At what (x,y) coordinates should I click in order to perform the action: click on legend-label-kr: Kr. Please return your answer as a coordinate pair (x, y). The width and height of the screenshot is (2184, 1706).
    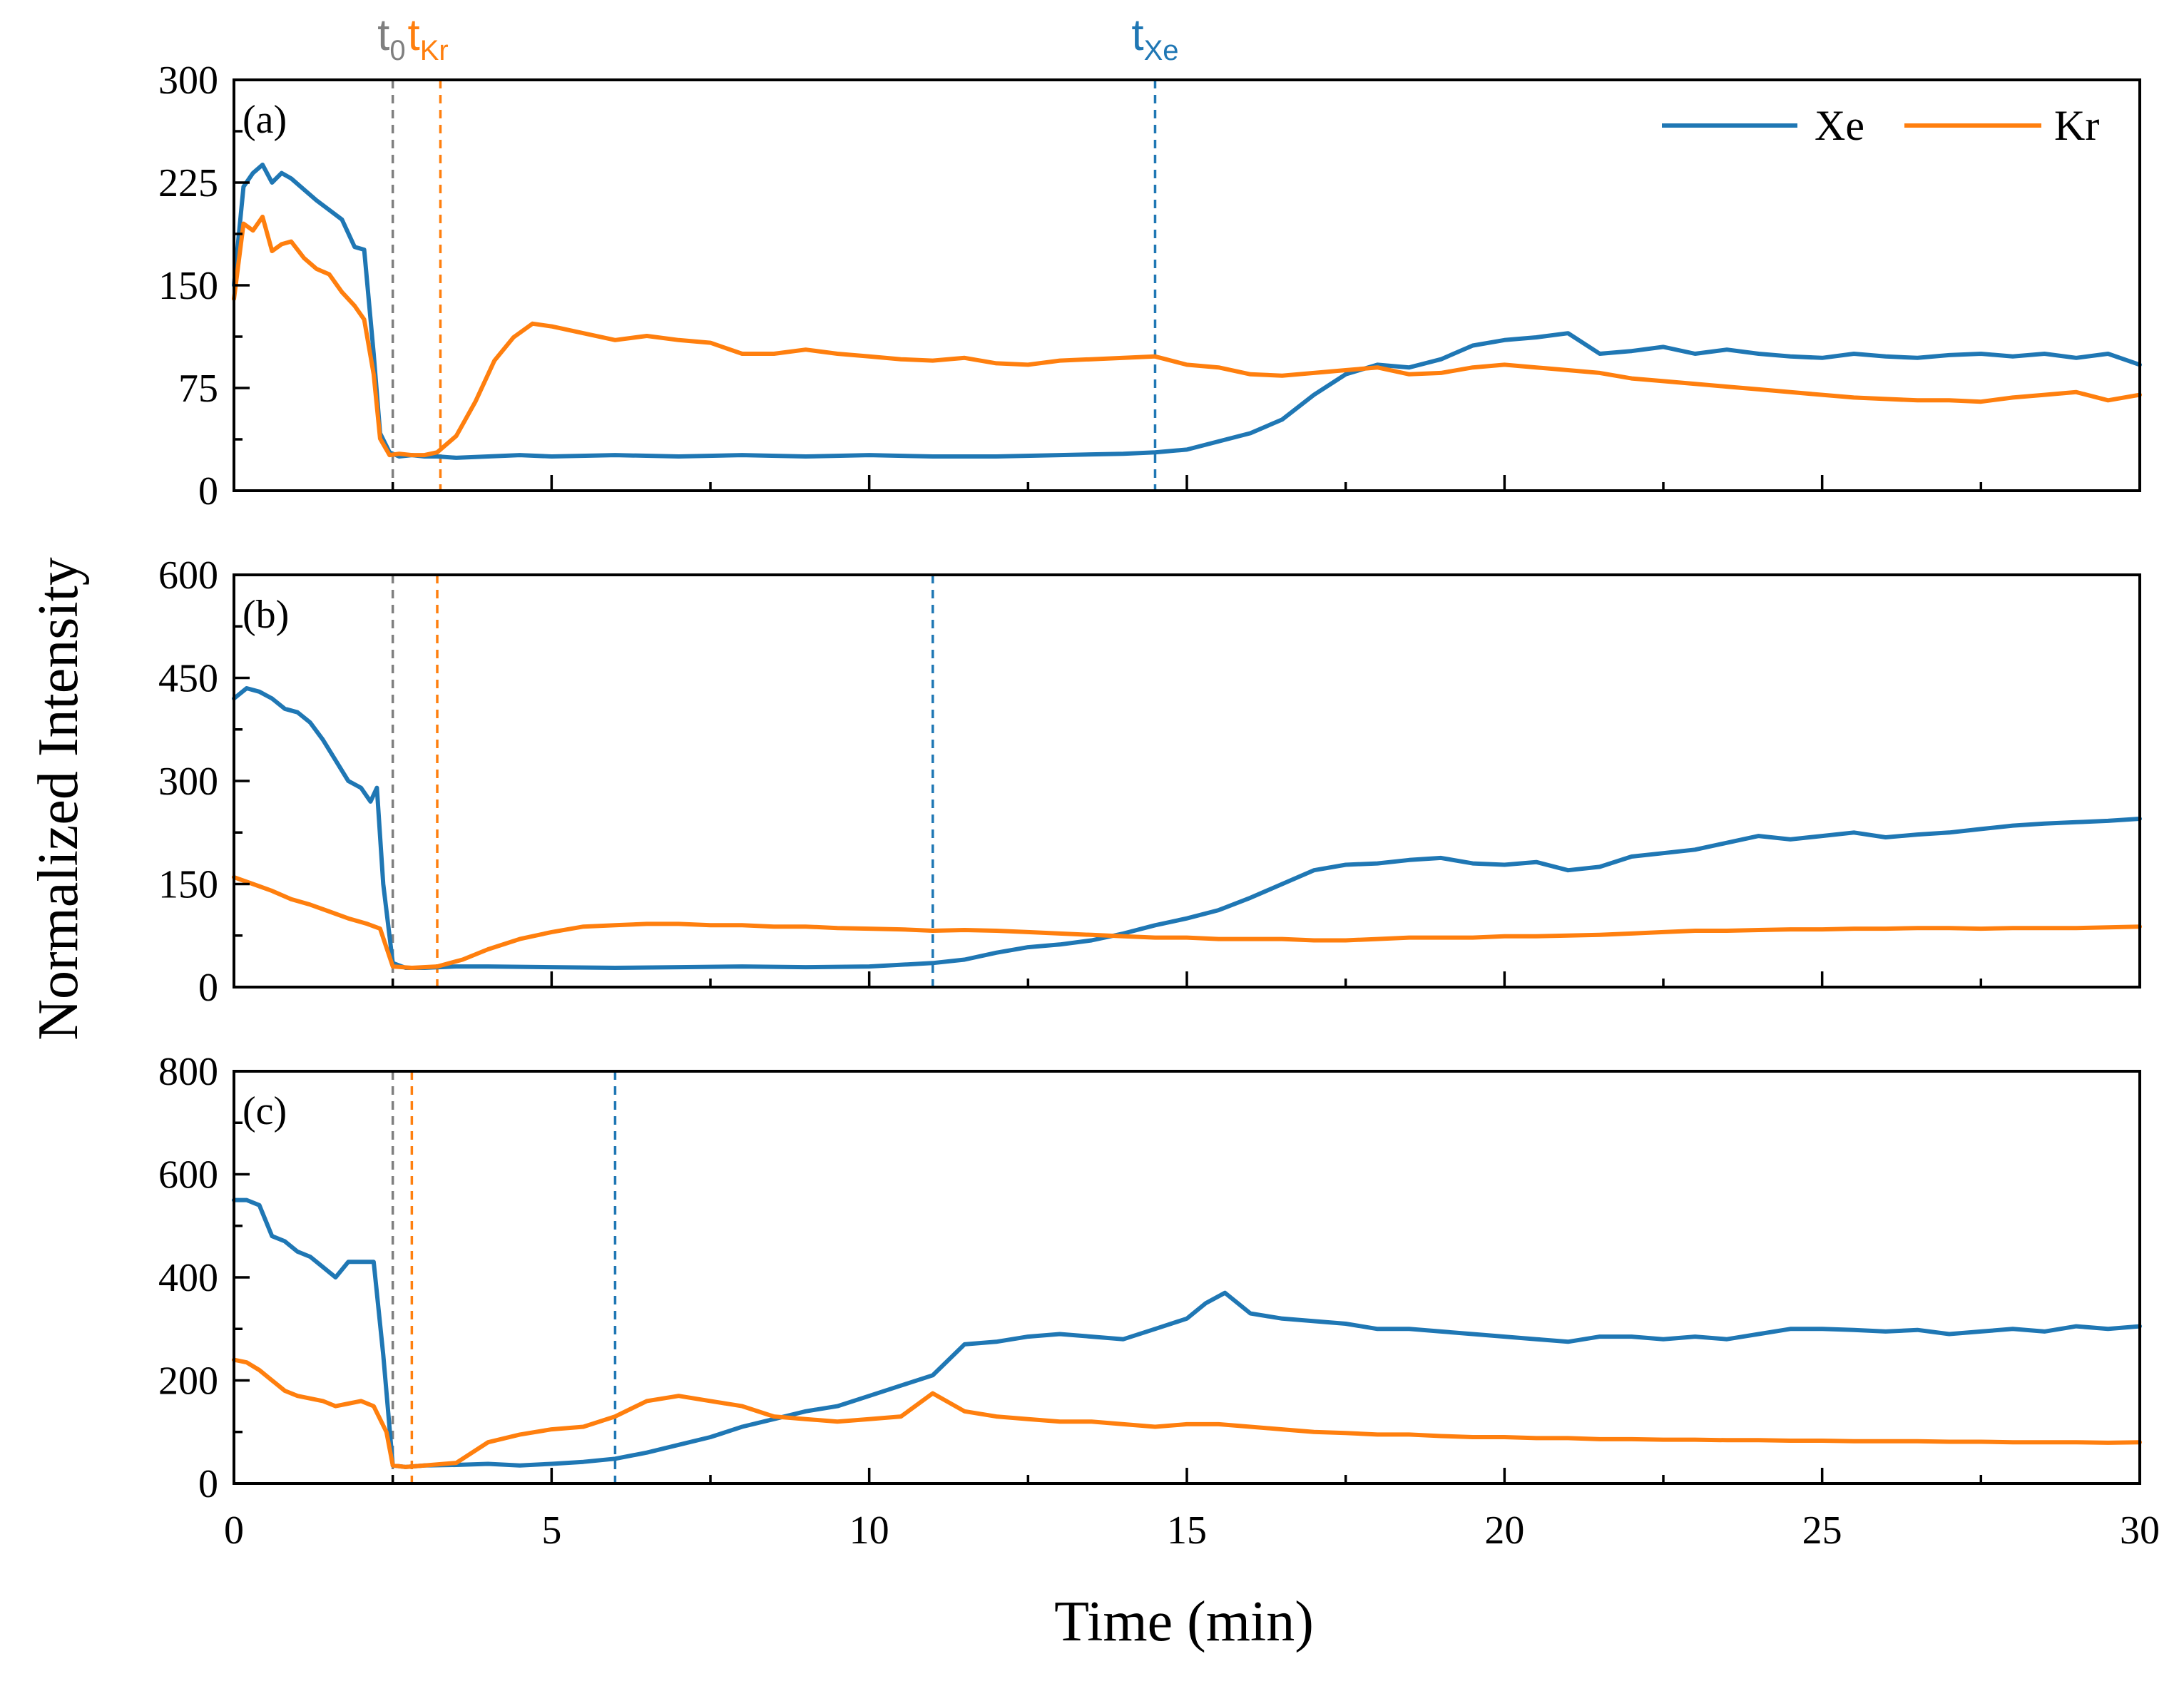
    Looking at the image, I should click on (2076, 126).